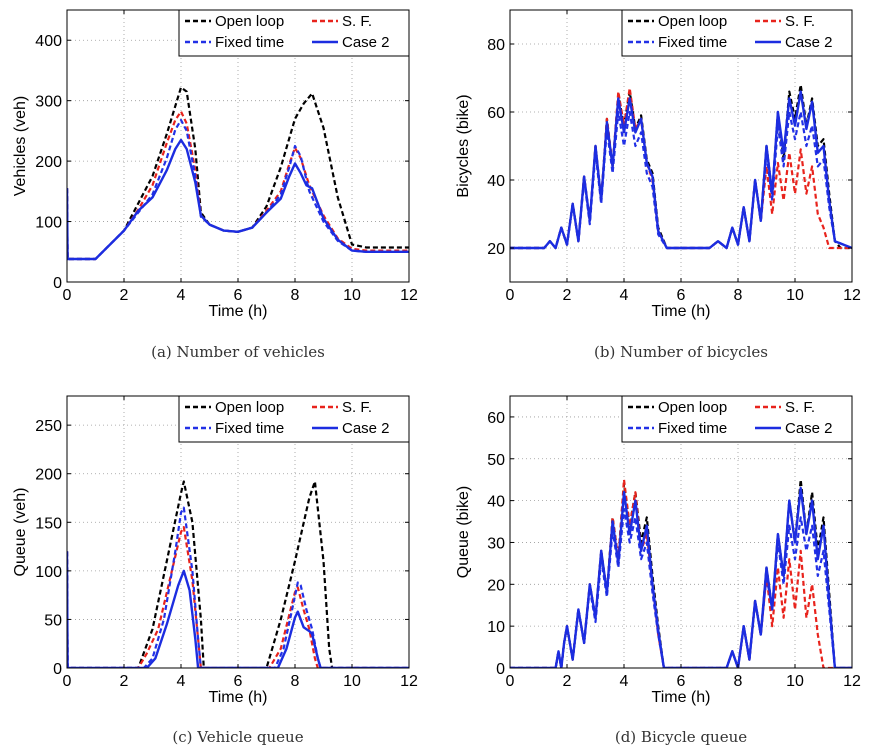  What do you see at coordinates (463, 145) in the screenshot?
I see `y-axis-label: Bicycles (bike)` at bounding box center [463, 145].